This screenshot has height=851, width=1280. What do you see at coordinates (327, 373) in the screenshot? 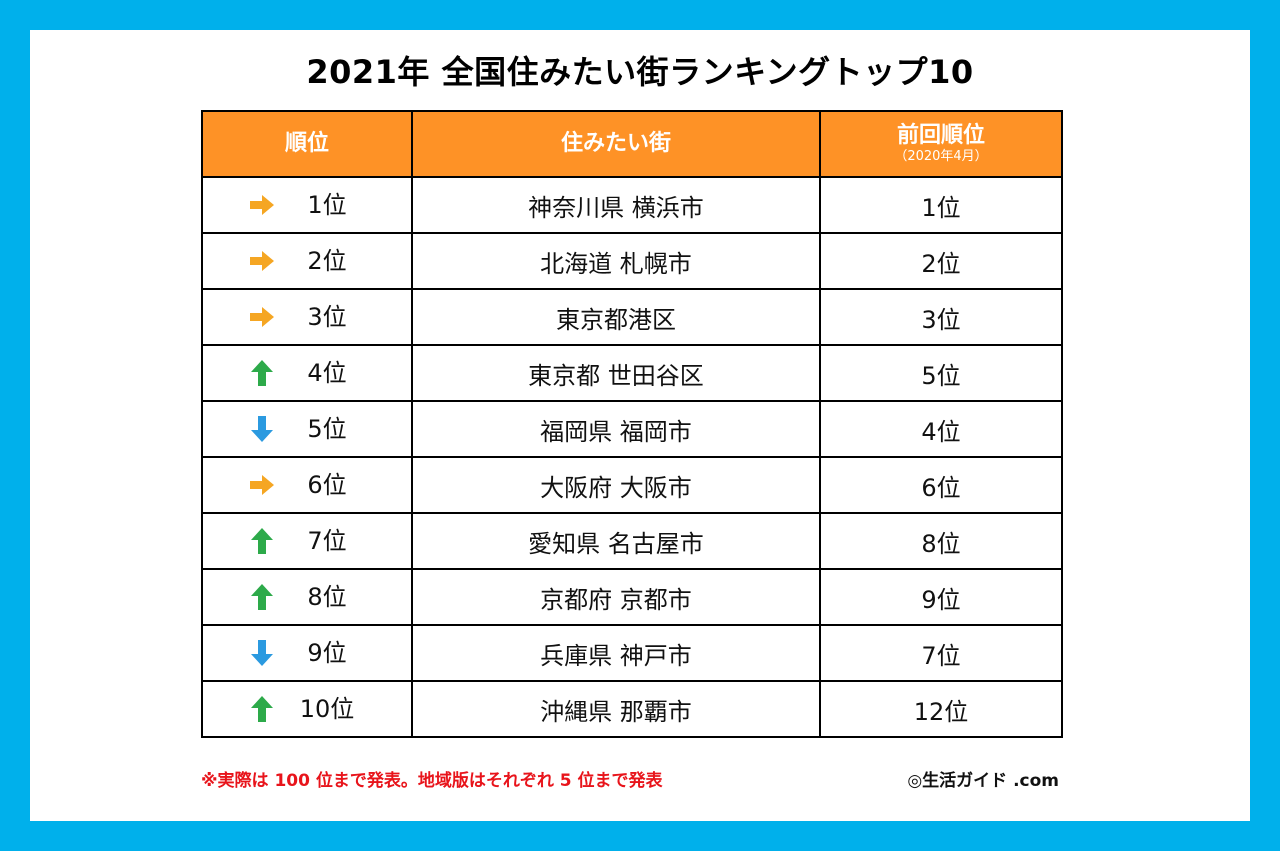
I see `rank-value: 4位` at bounding box center [327, 373].